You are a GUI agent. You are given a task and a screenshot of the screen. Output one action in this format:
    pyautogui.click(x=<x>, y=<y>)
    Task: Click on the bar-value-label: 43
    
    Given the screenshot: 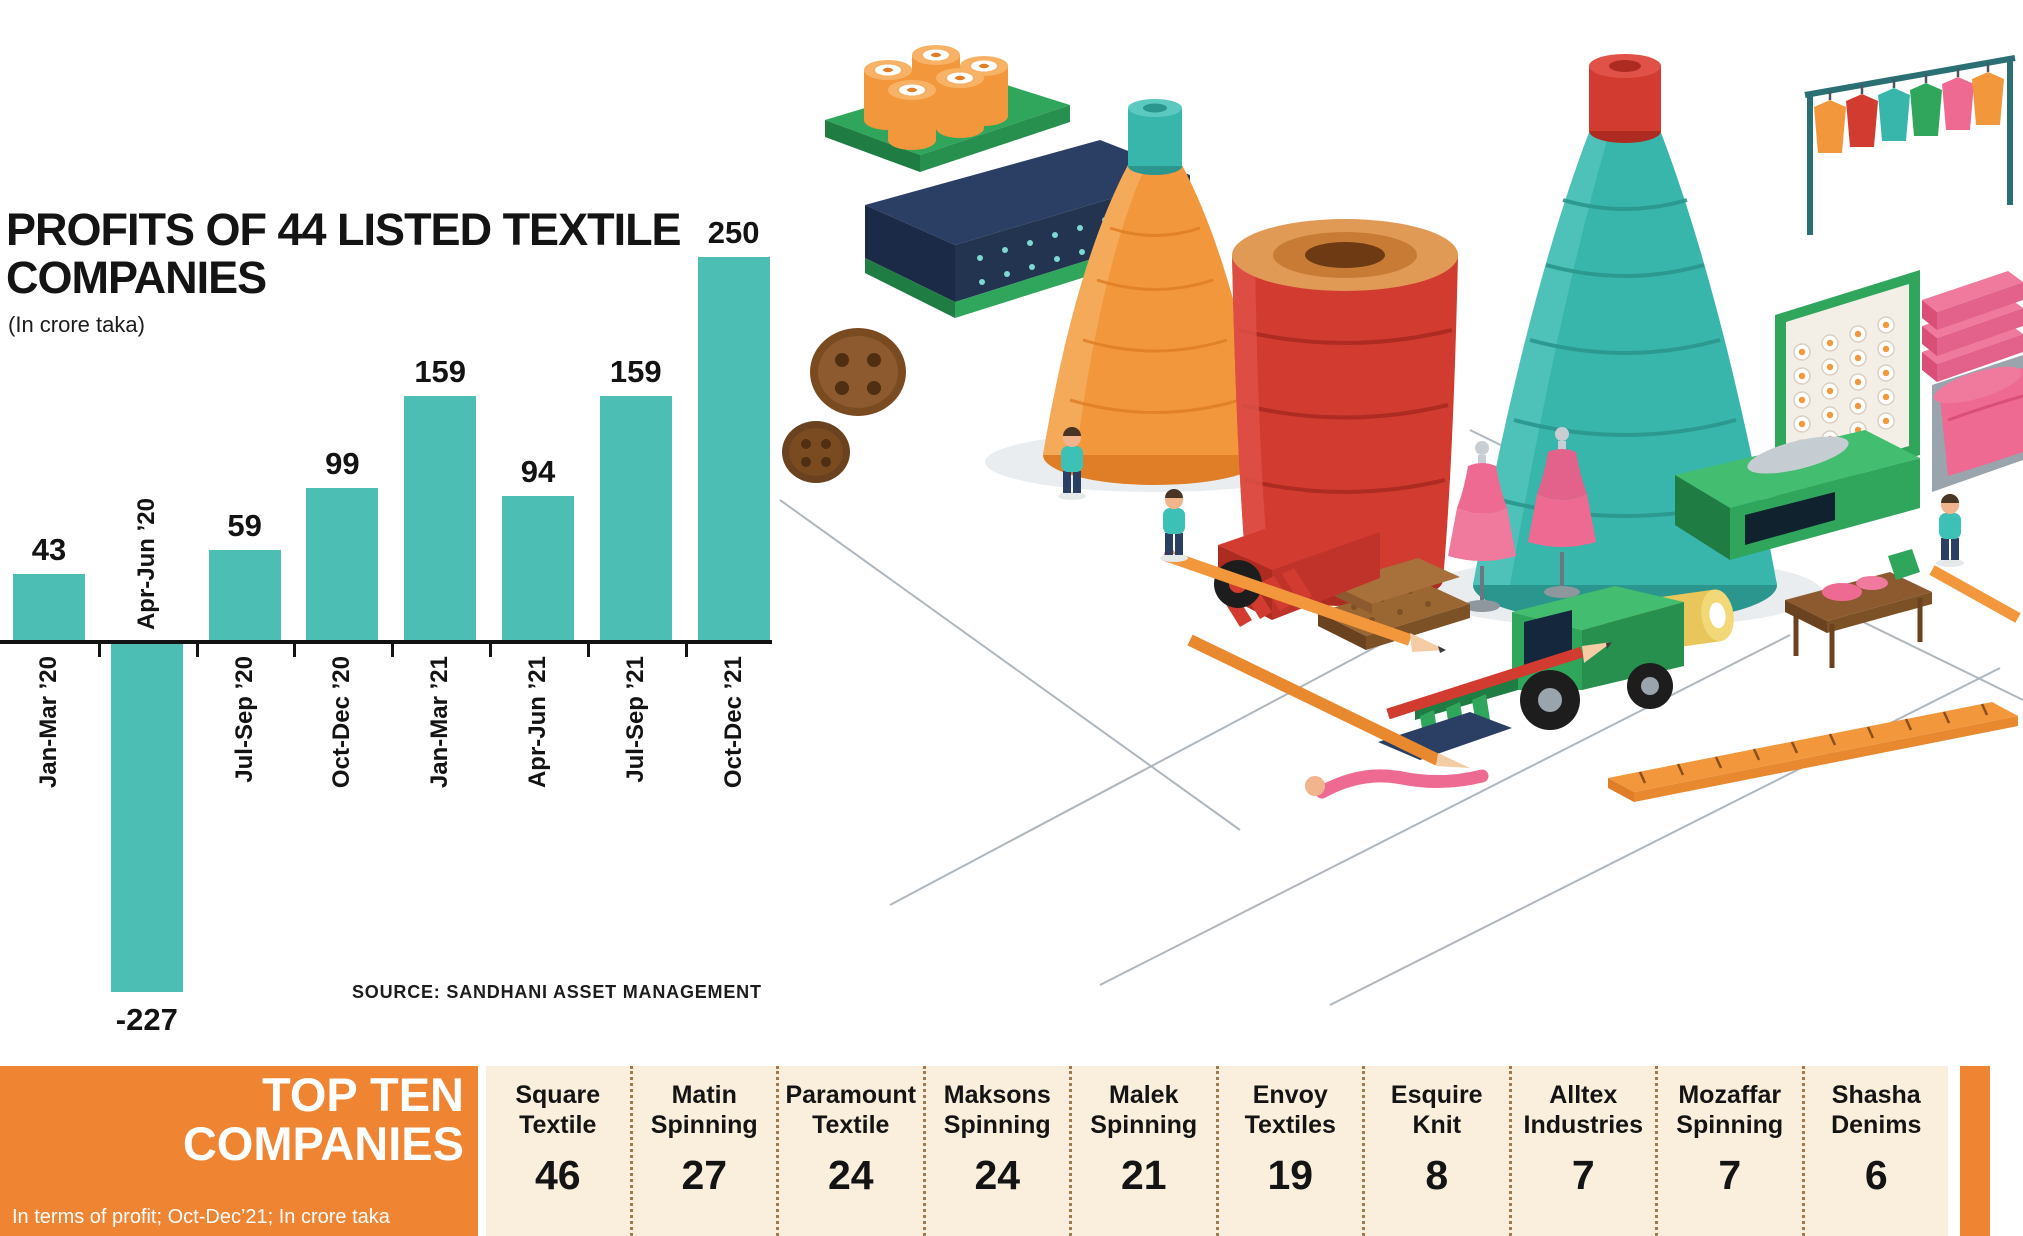 What is the action you would take?
    pyautogui.click(x=49, y=549)
    